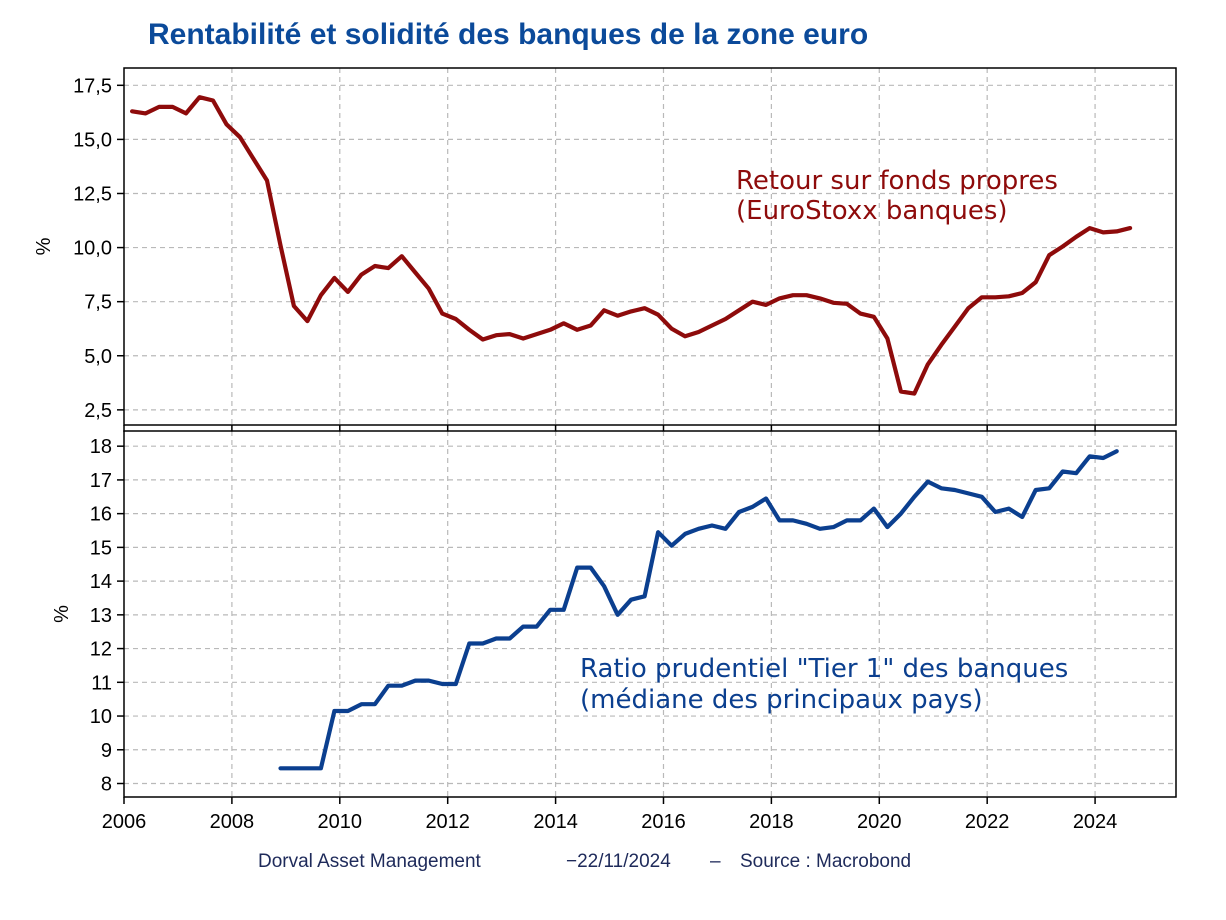 The width and height of the screenshot is (1226, 920). I want to click on tier1-ytick-label: 9, so click(106, 751).